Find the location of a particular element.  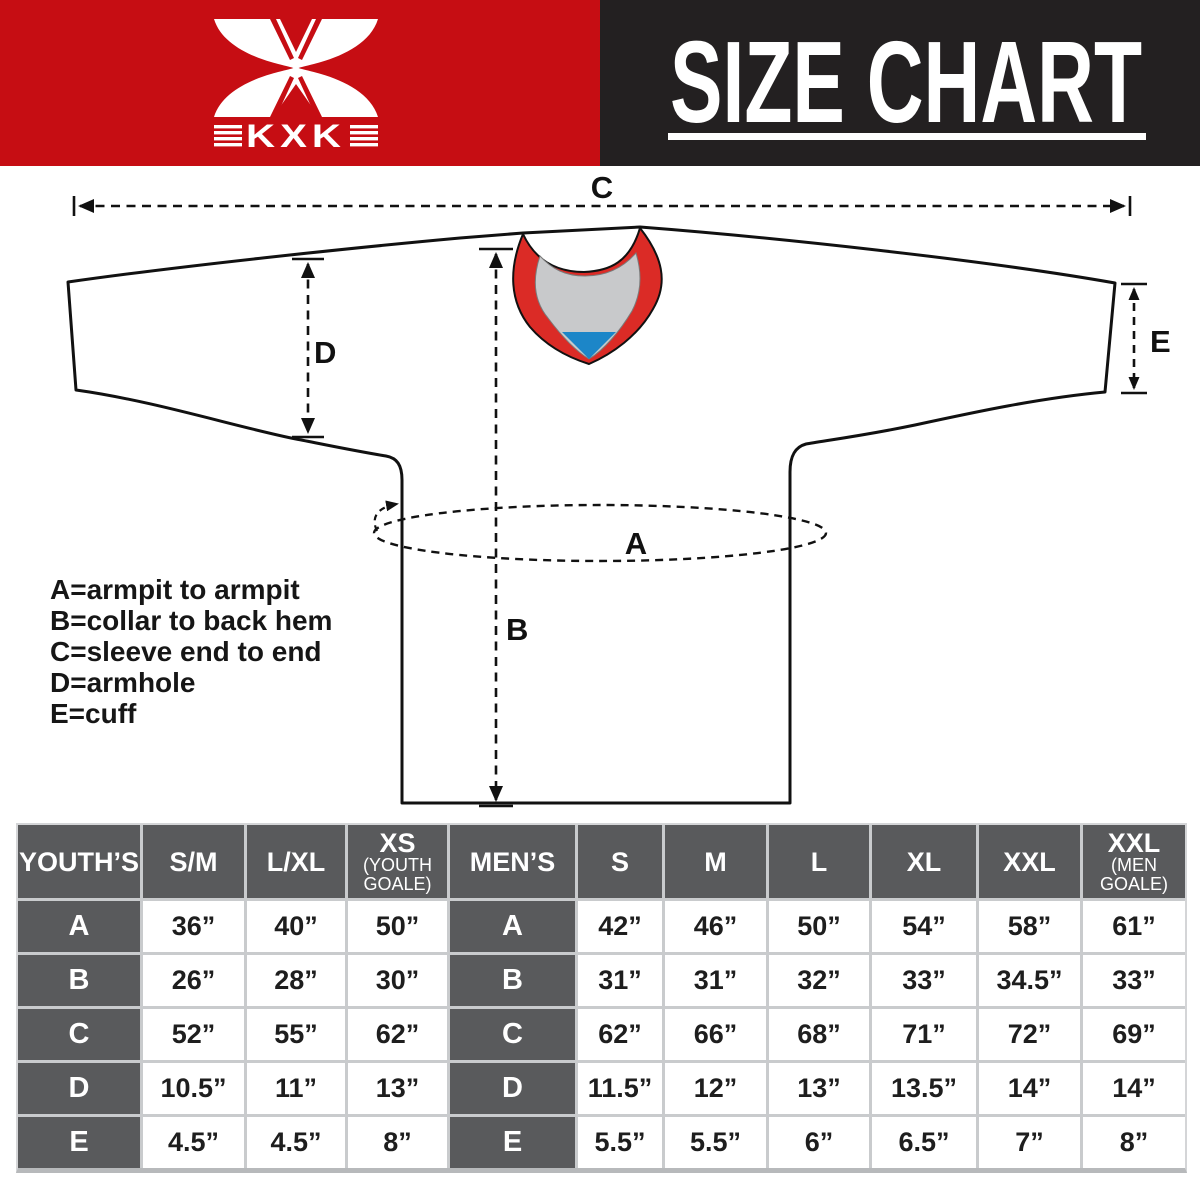

page-title: SIZE CHART is located at coordinates (906, 82).